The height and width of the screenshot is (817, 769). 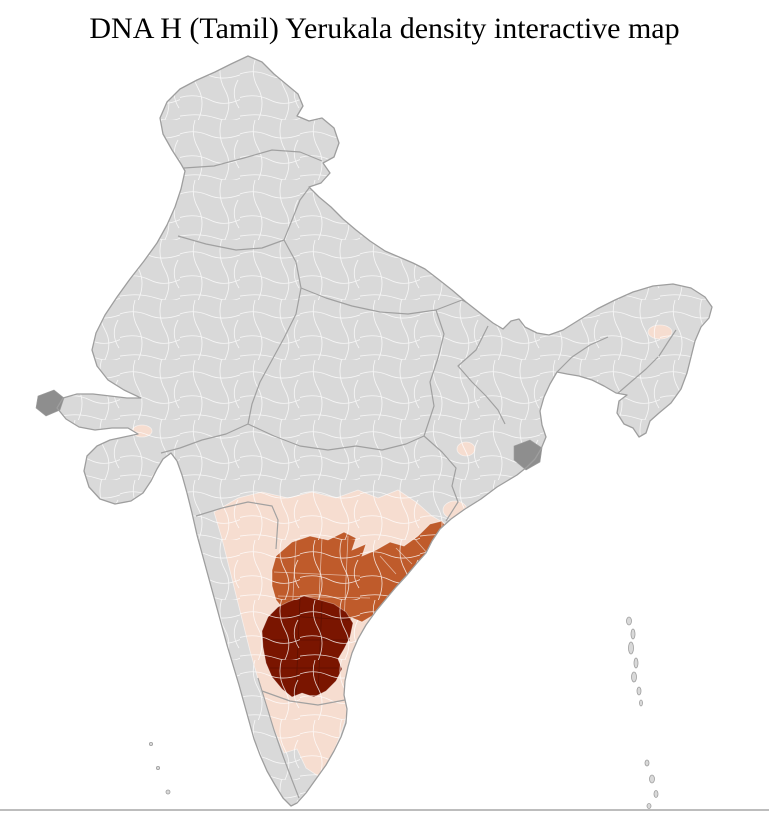 I want to click on bottom-divider, so click(x=384, y=810).